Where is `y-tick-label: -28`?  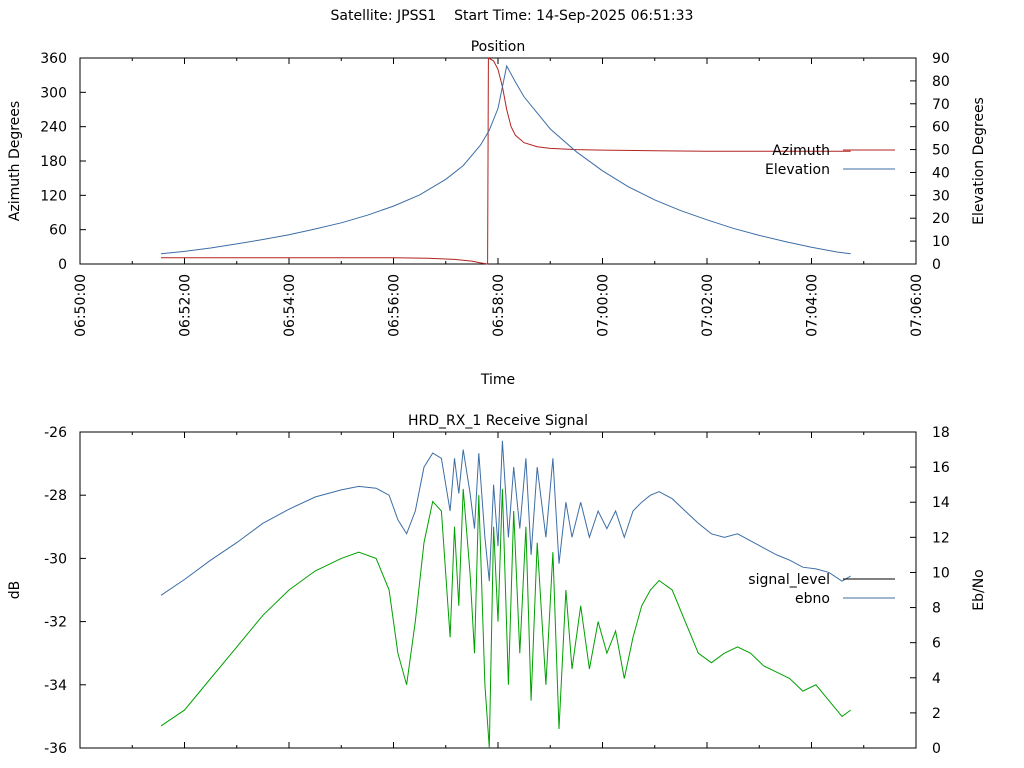
y-tick-label: -28 is located at coordinates (55, 496).